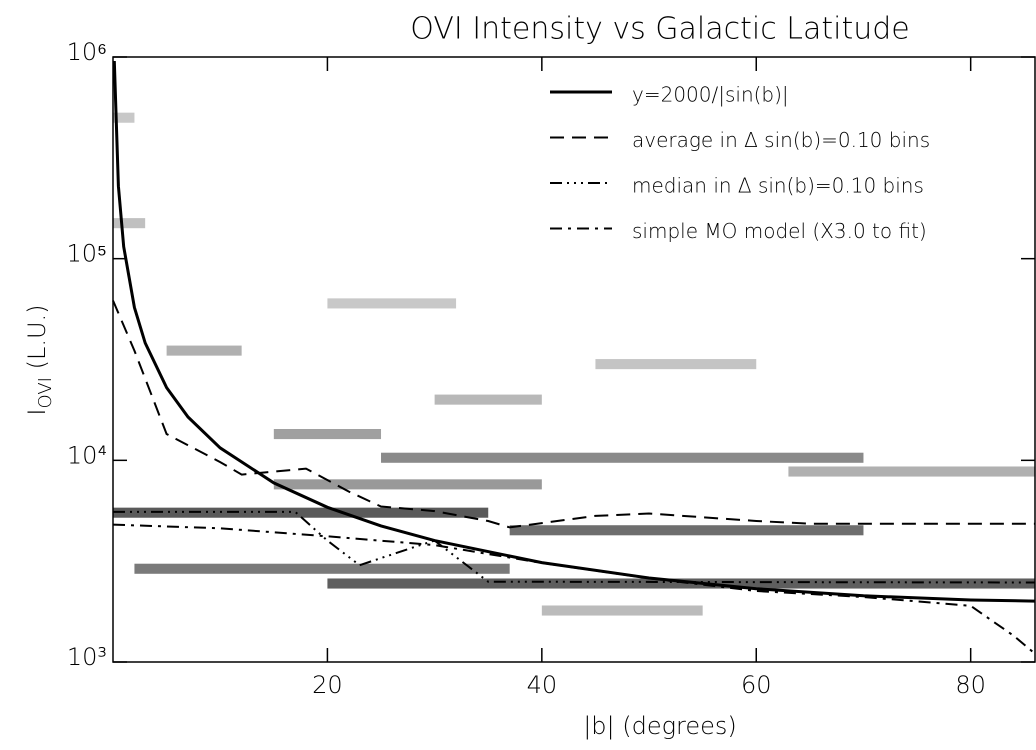 The height and width of the screenshot is (750, 1036). I want to click on legend-label: median in Δ sin(b)=0.10 bins, so click(778, 186).